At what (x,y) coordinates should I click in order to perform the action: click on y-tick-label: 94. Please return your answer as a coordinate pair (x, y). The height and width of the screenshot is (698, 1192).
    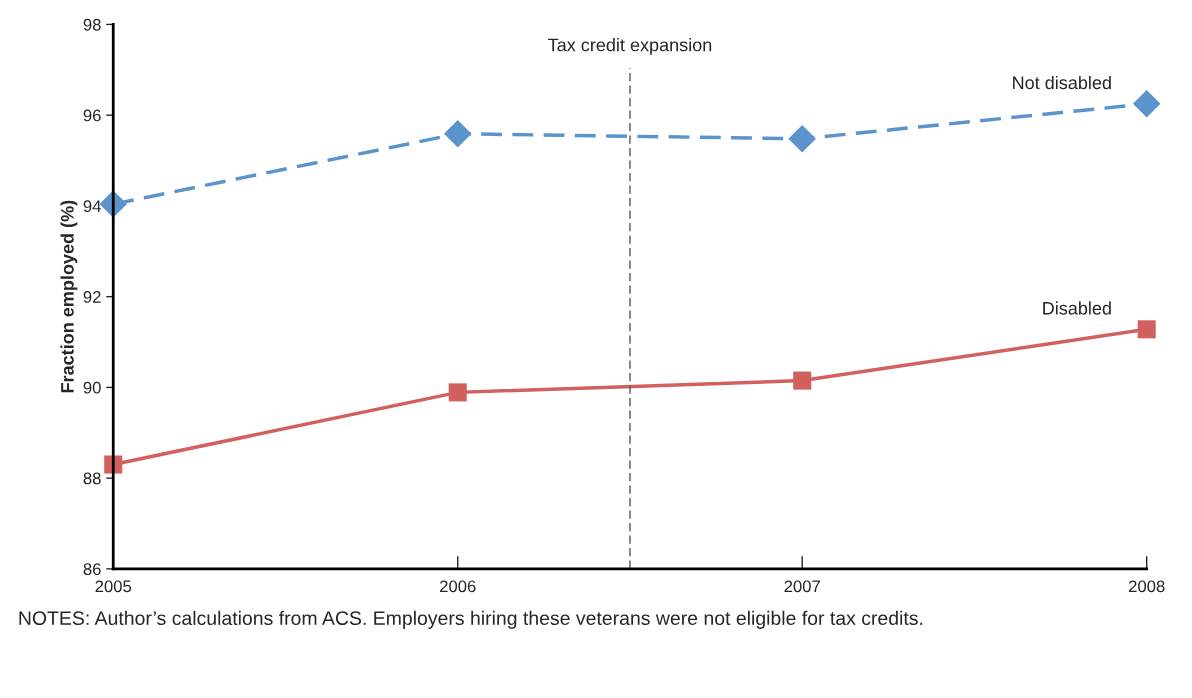
    Looking at the image, I should click on (92, 206).